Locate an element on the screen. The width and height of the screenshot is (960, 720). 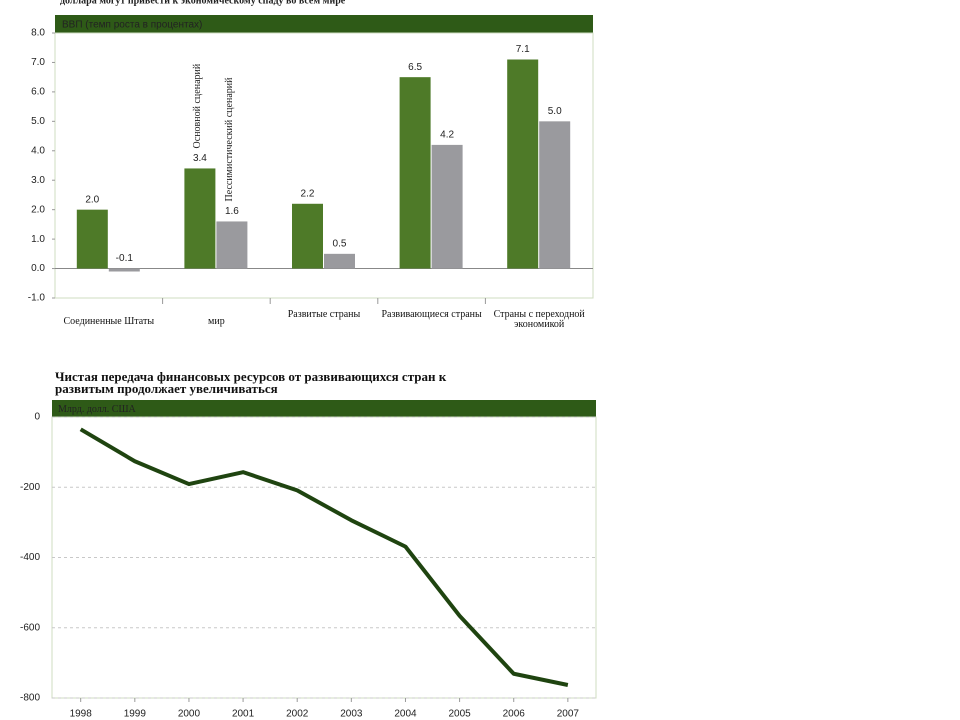
header-text: Млрд. долл. США is located at coordinates (97, 409).